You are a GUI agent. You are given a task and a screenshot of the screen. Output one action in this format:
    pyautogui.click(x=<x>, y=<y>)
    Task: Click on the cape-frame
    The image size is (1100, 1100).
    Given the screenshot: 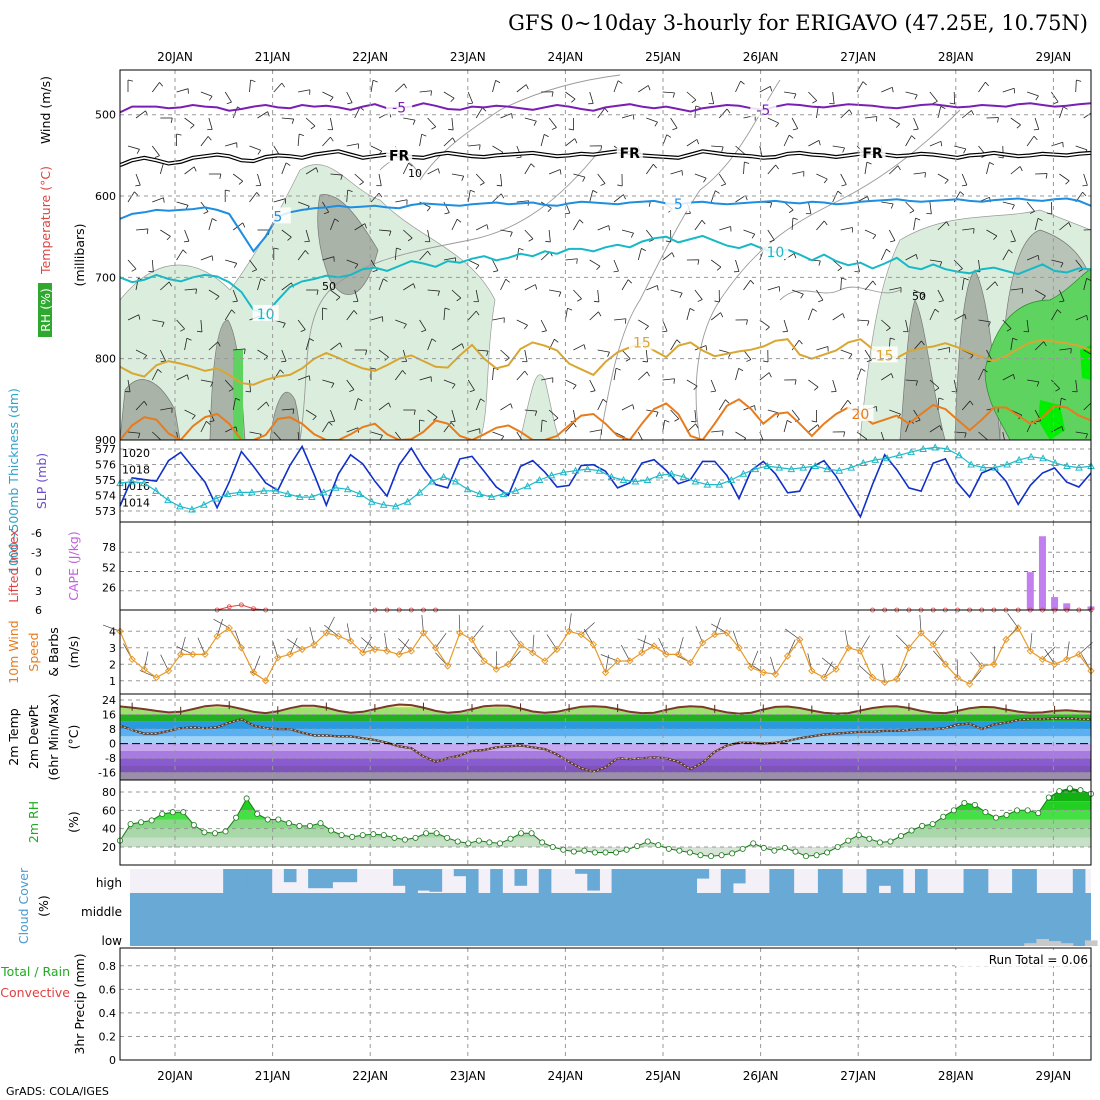 What is the action you would take?
    pyautogui.click(x=605, y=566)
    